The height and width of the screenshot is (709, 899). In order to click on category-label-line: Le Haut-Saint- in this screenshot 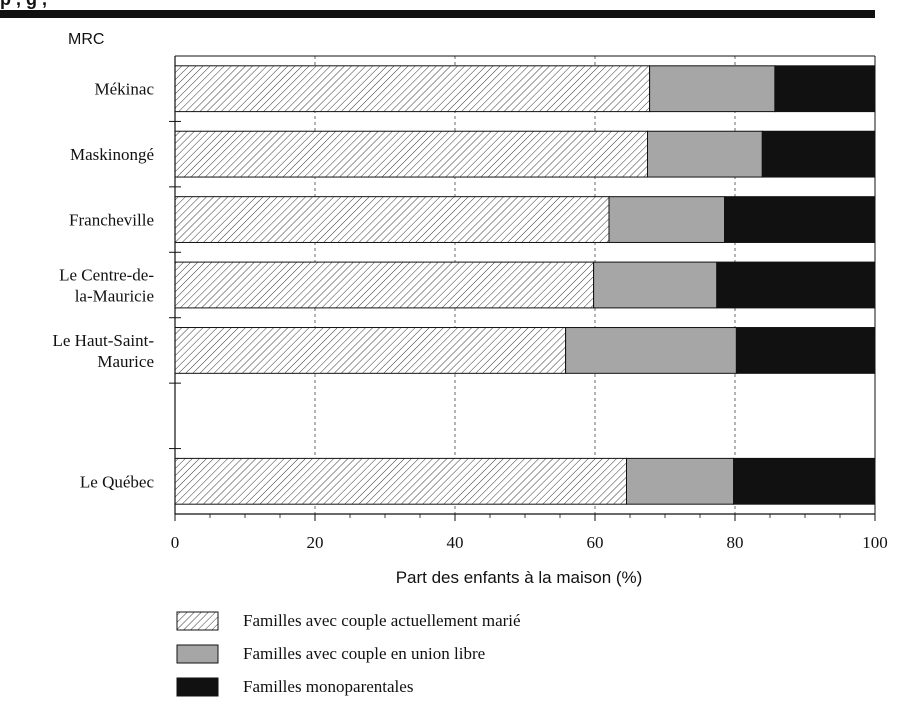, I will do `click(104, 340)`.